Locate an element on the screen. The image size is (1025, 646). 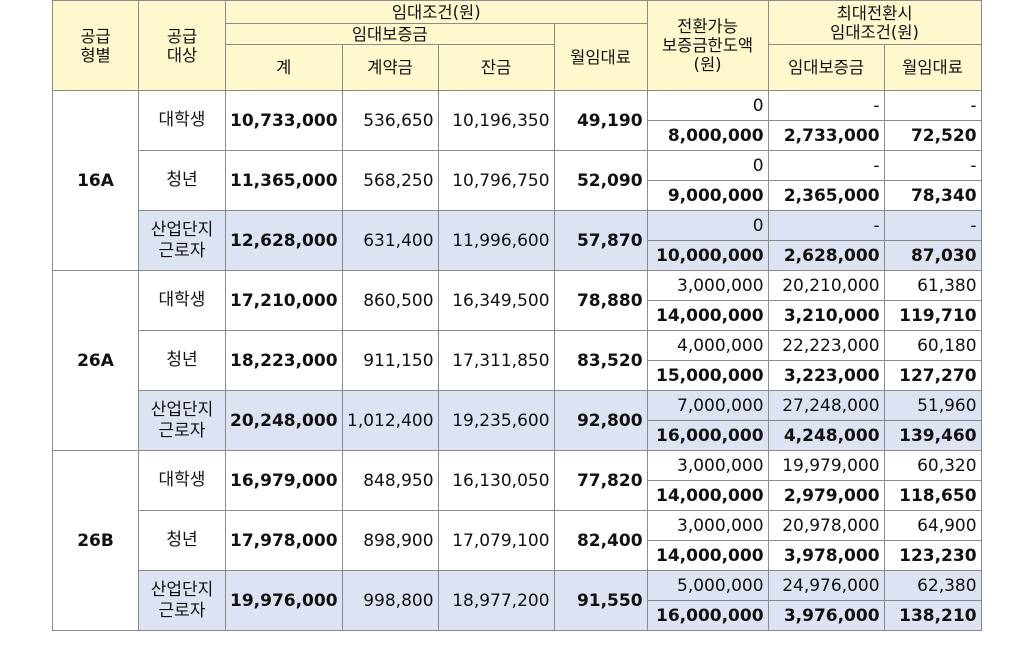
supply-type-cell: 26A is located at coordinates (95, 360).